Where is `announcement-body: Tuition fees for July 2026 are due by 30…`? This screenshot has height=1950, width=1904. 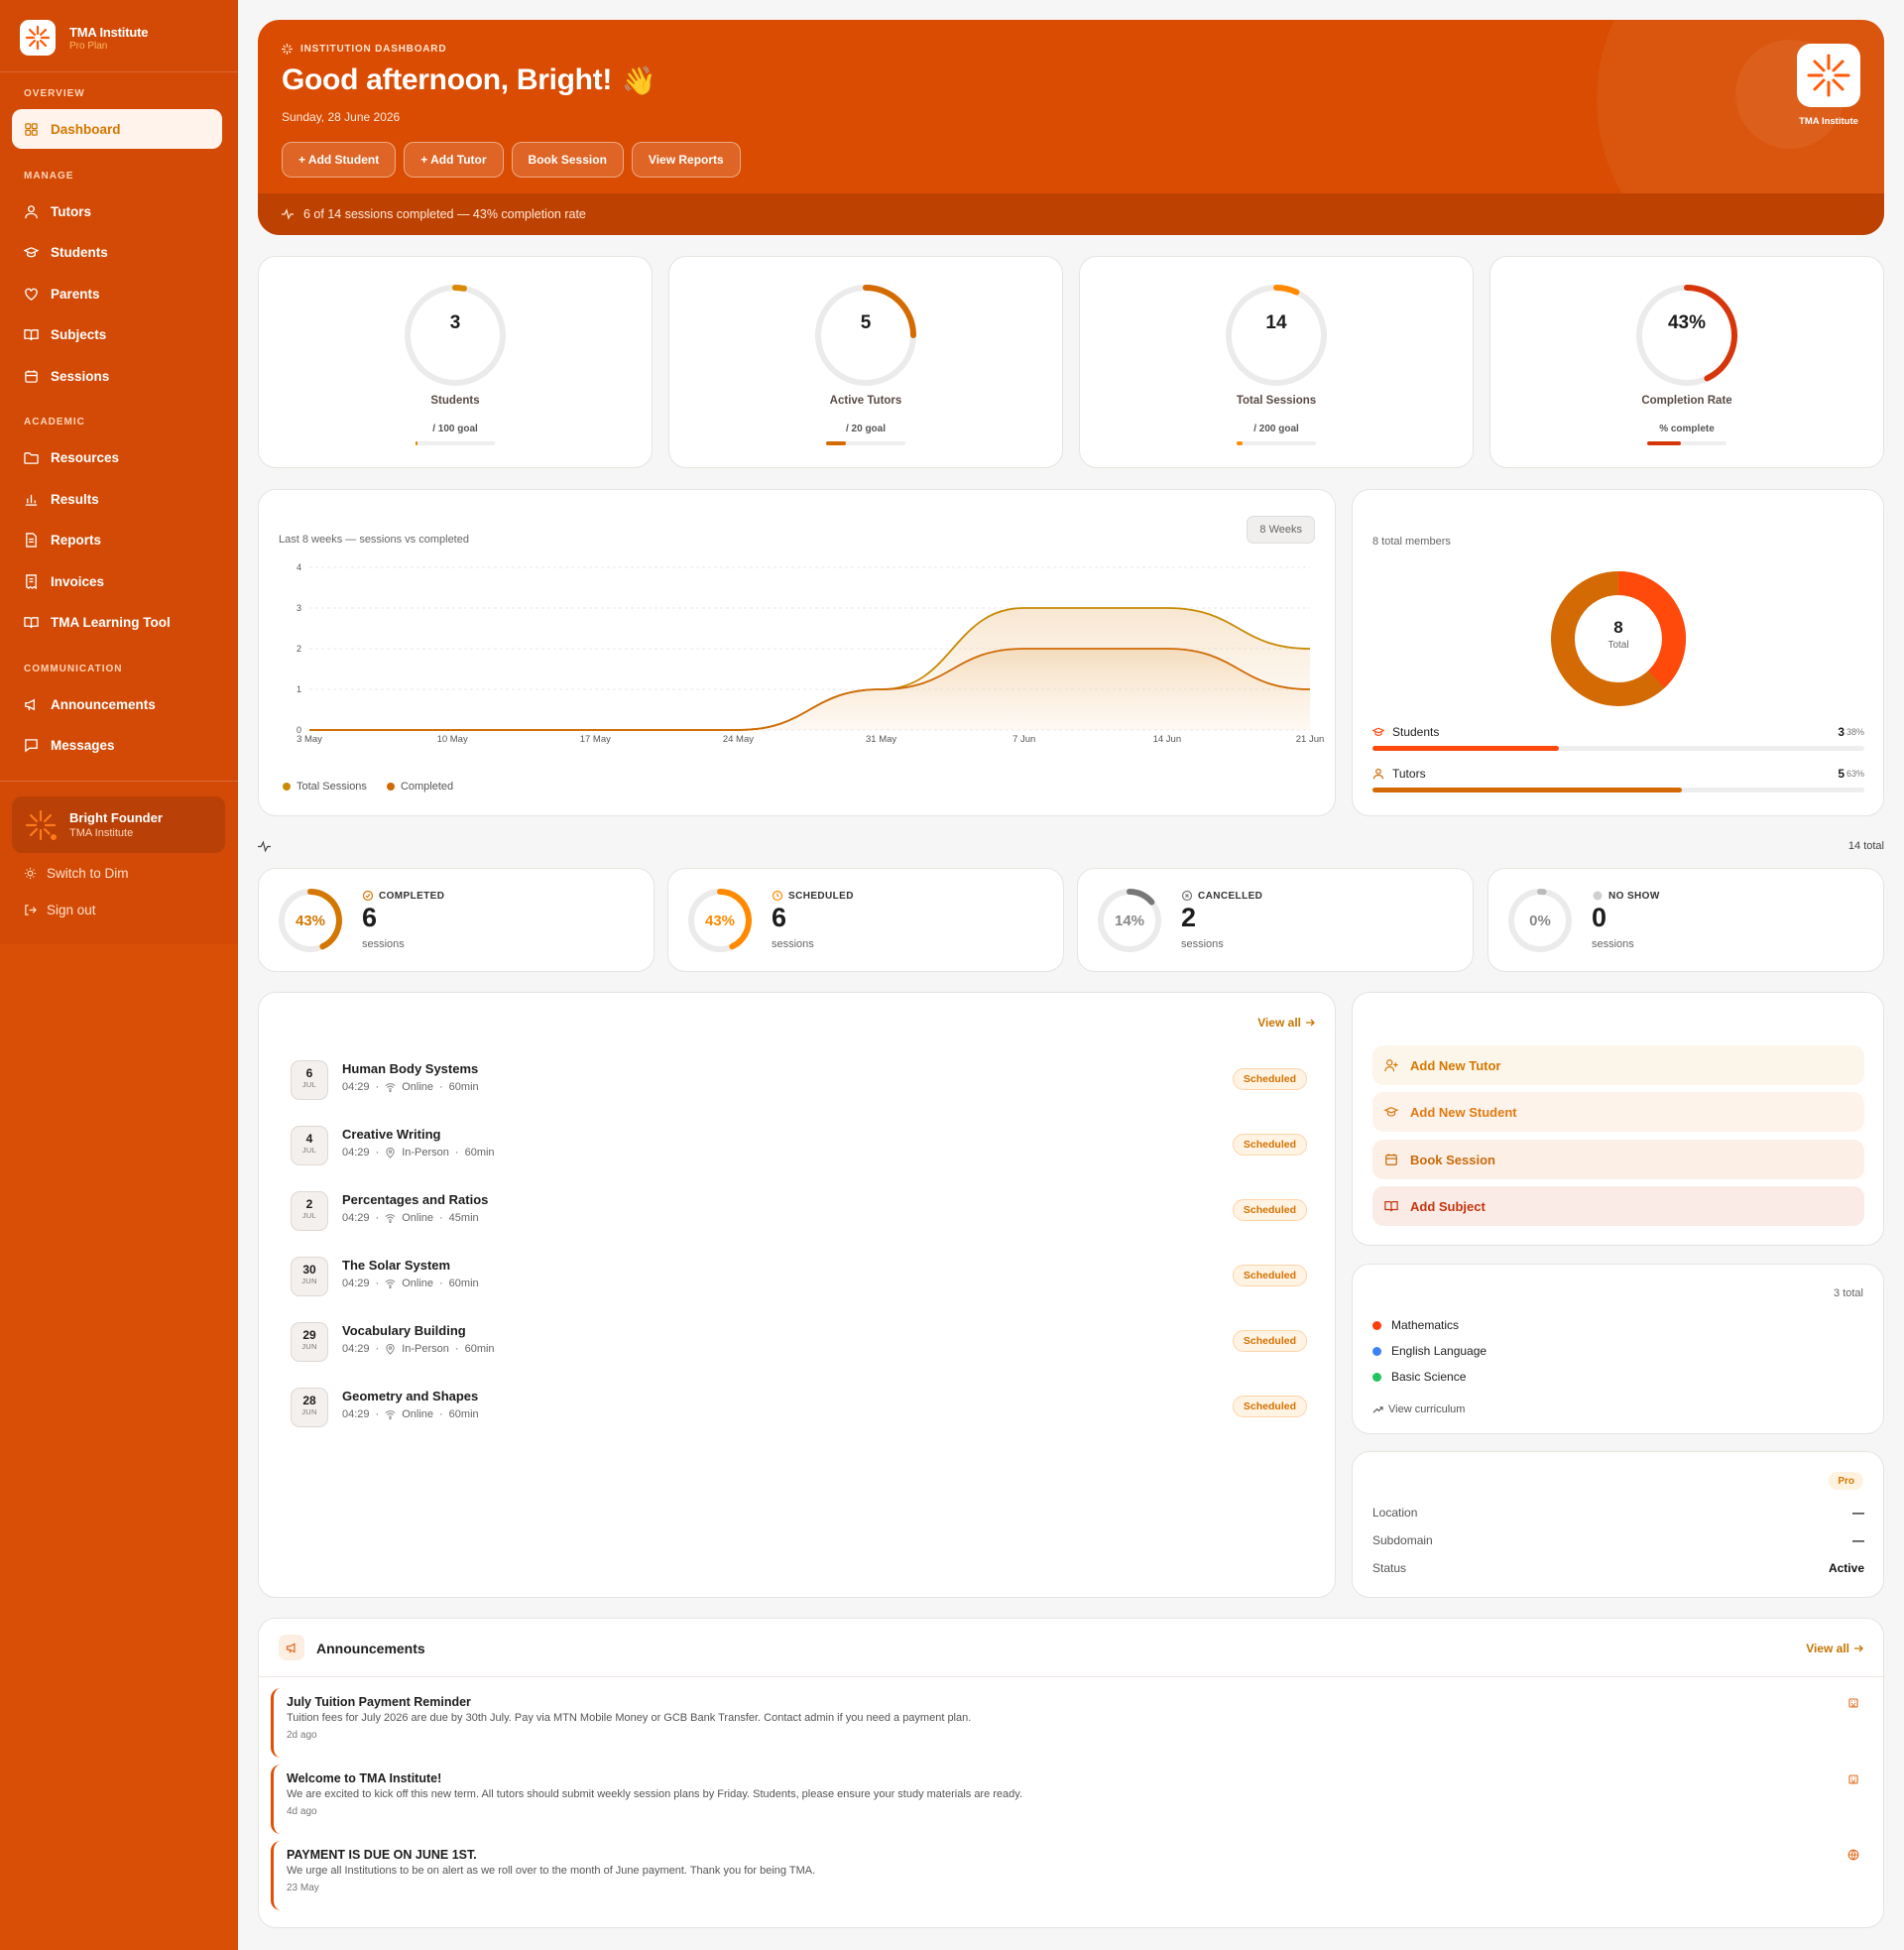
announcement-body: Tuition fees for July 2026 are due by 30… is located at coordinates (629, 1718).